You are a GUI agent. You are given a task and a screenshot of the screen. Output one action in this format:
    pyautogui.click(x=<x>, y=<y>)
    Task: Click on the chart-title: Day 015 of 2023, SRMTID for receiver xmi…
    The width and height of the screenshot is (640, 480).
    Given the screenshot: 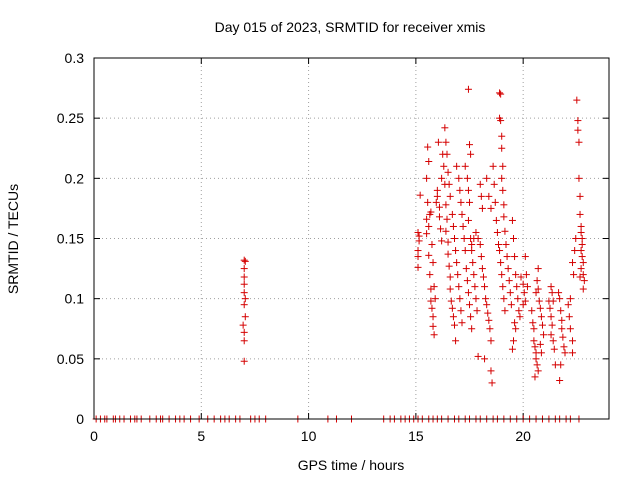 What is the action you would take?
    pyautogui.click(x=350, y=27)
    